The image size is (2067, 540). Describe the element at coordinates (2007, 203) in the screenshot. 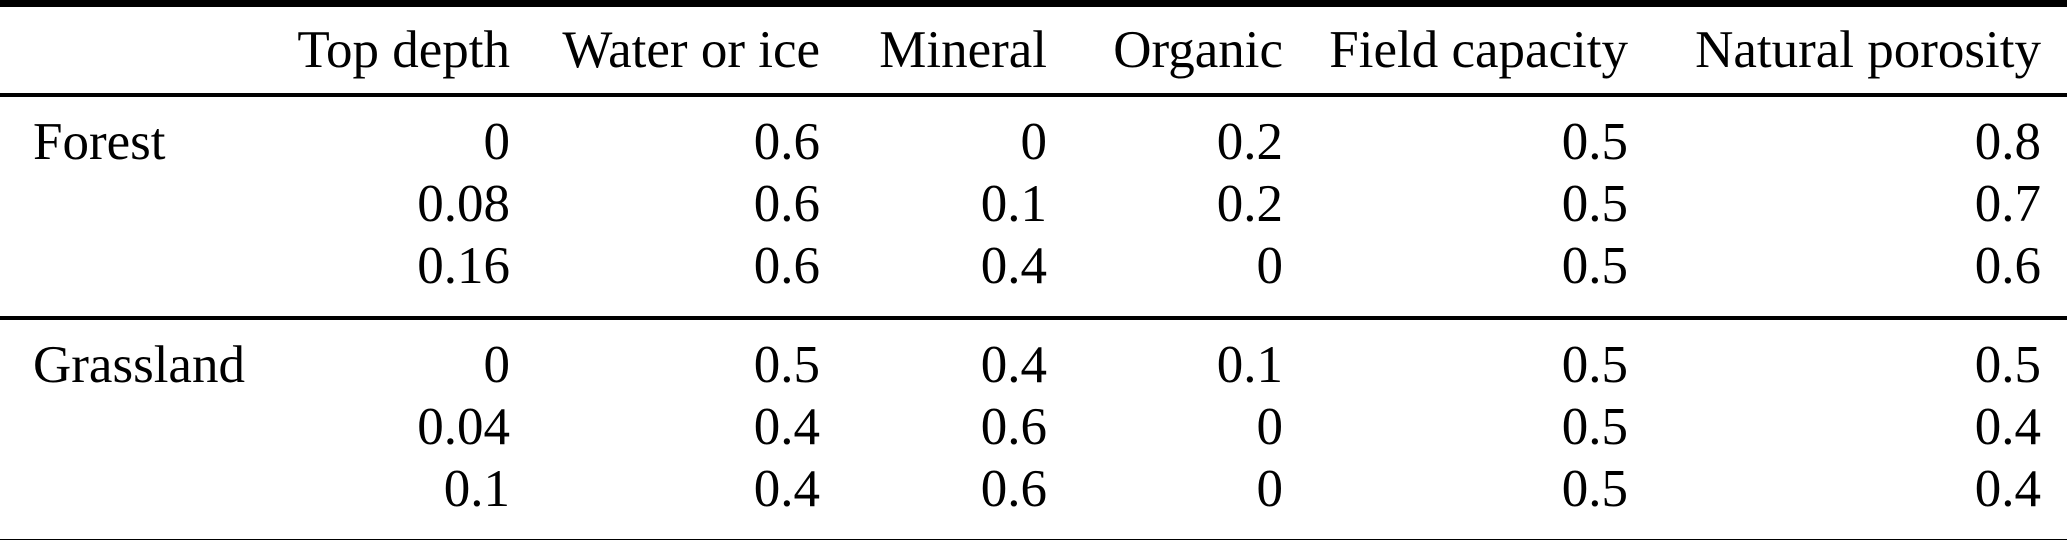

I see `table-cell-natural-porosity: 0.7` at that location.